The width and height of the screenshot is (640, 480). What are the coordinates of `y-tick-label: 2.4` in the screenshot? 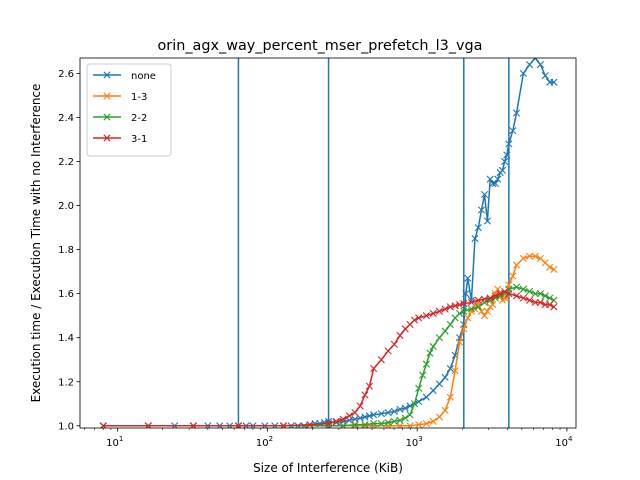 It's located at (66, 118).